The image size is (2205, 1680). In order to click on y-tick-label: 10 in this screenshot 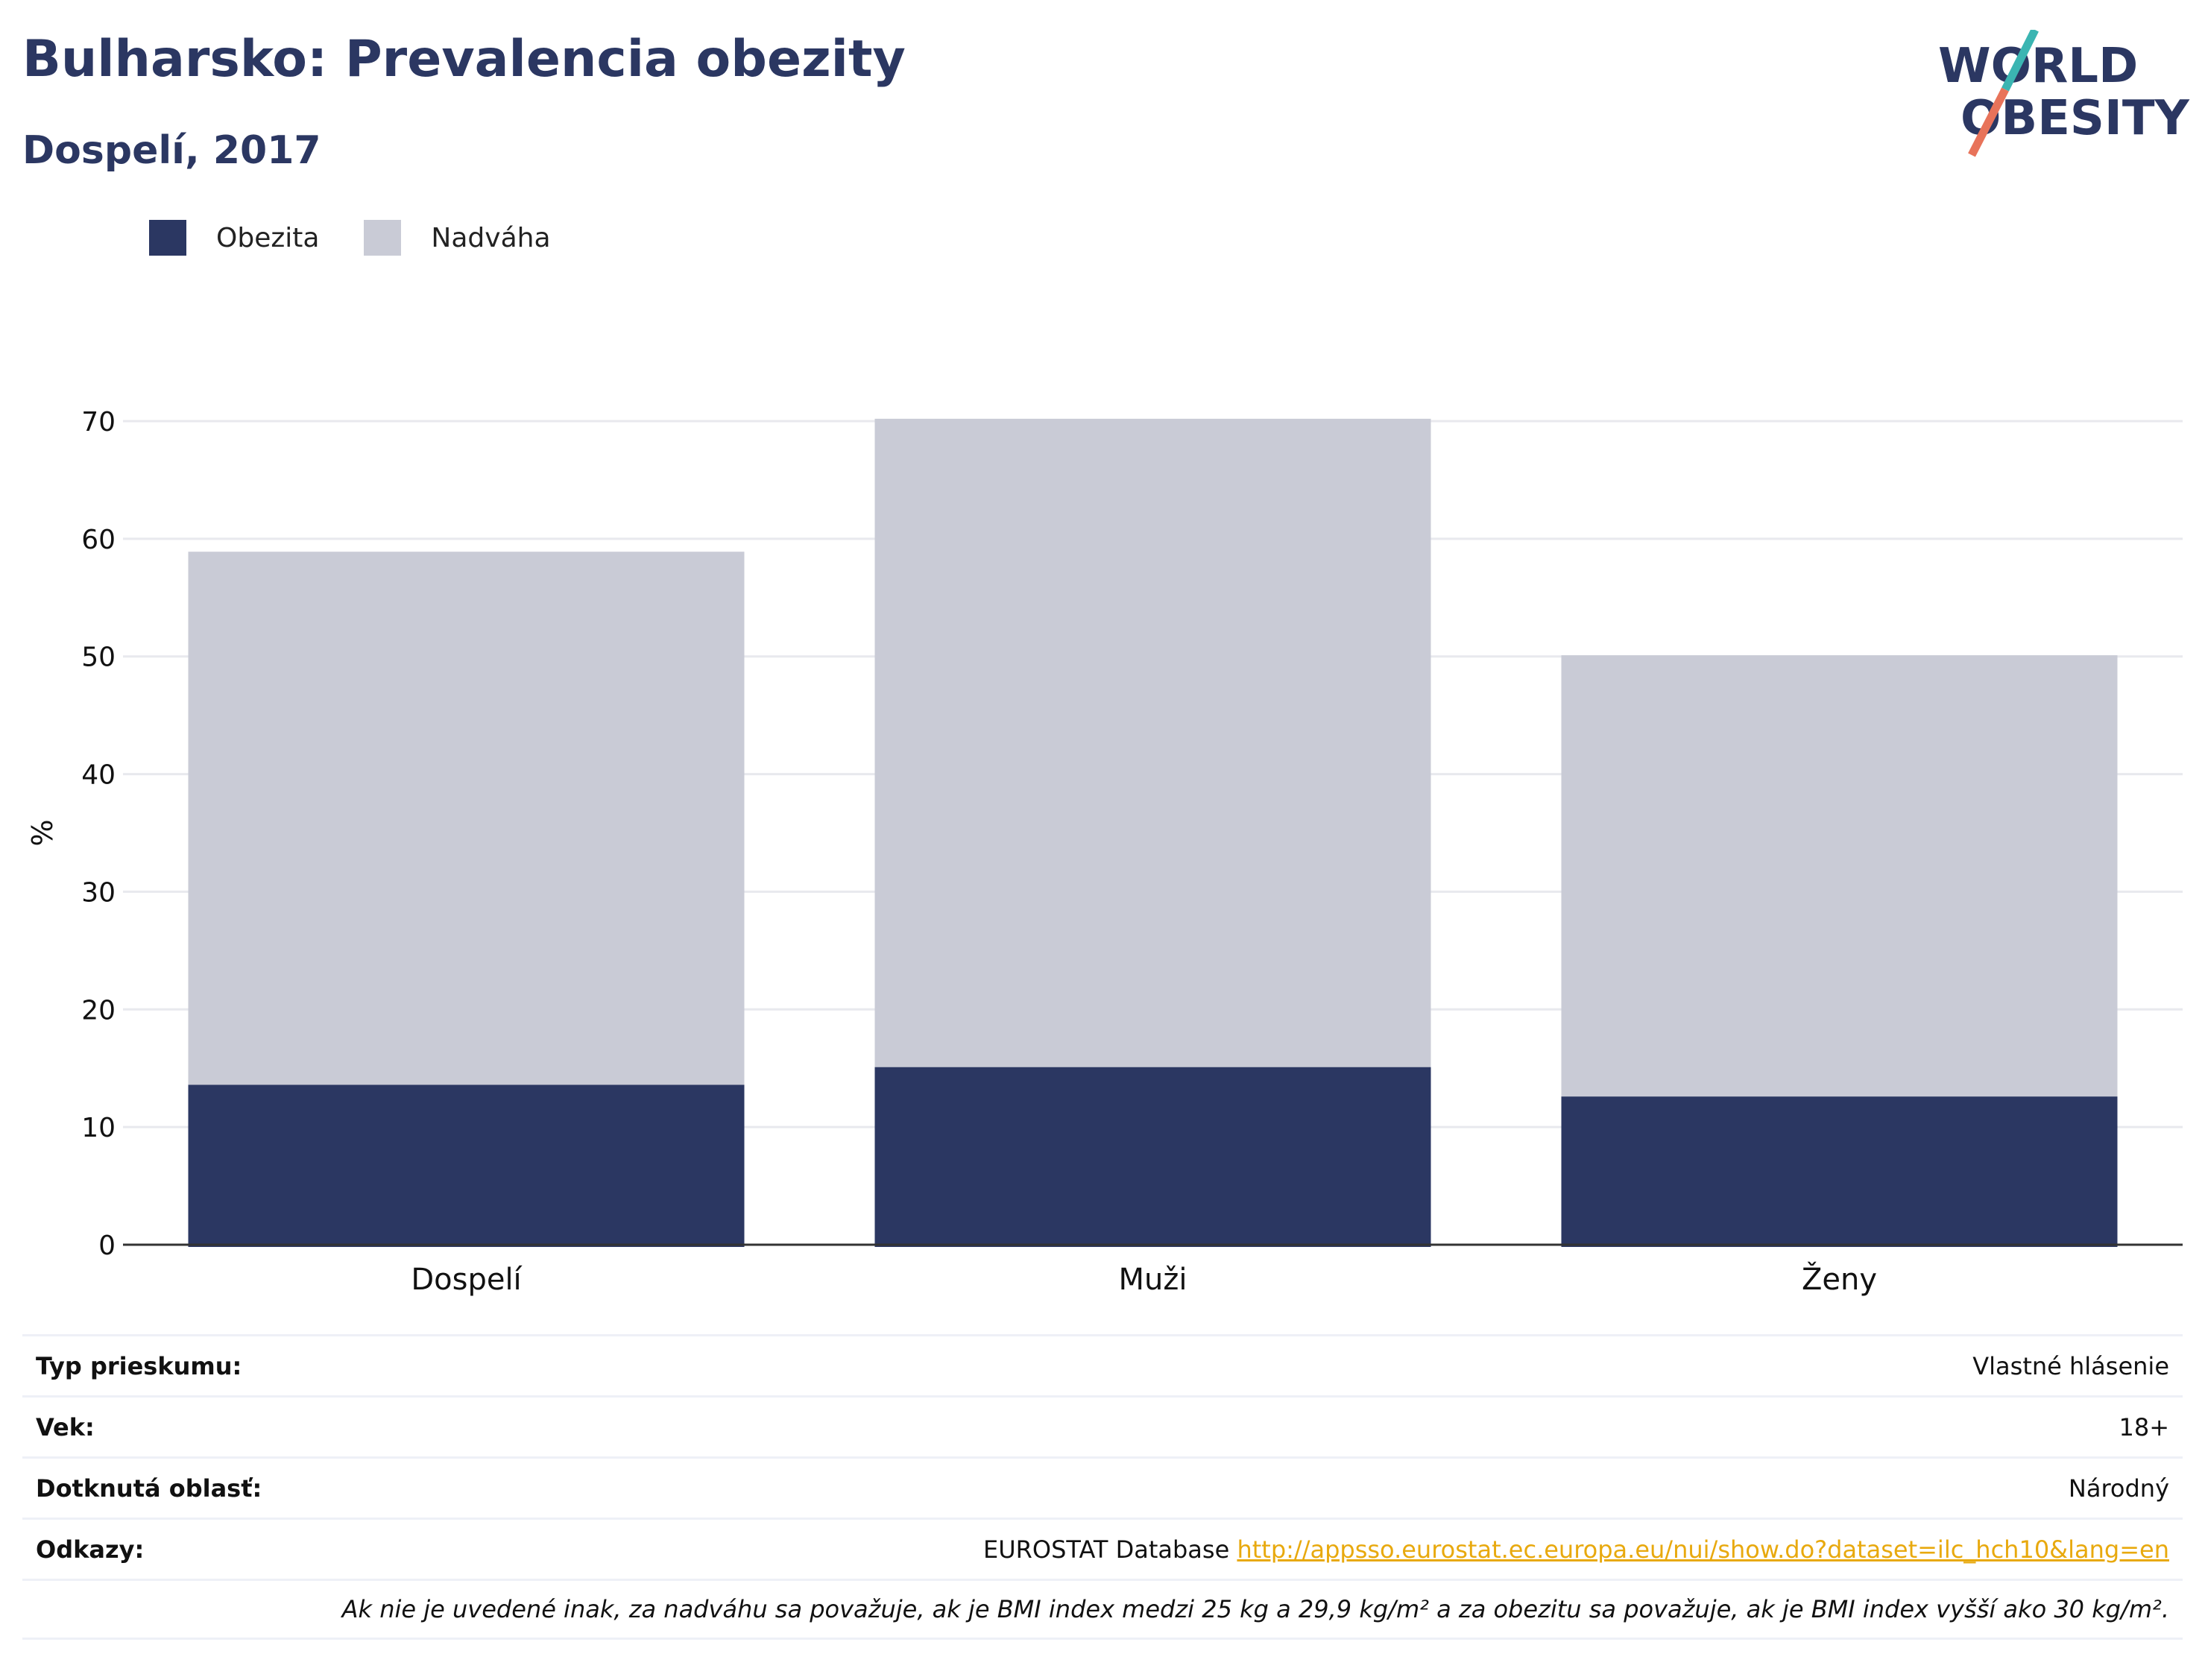, I will do `click(98, 1128)`.